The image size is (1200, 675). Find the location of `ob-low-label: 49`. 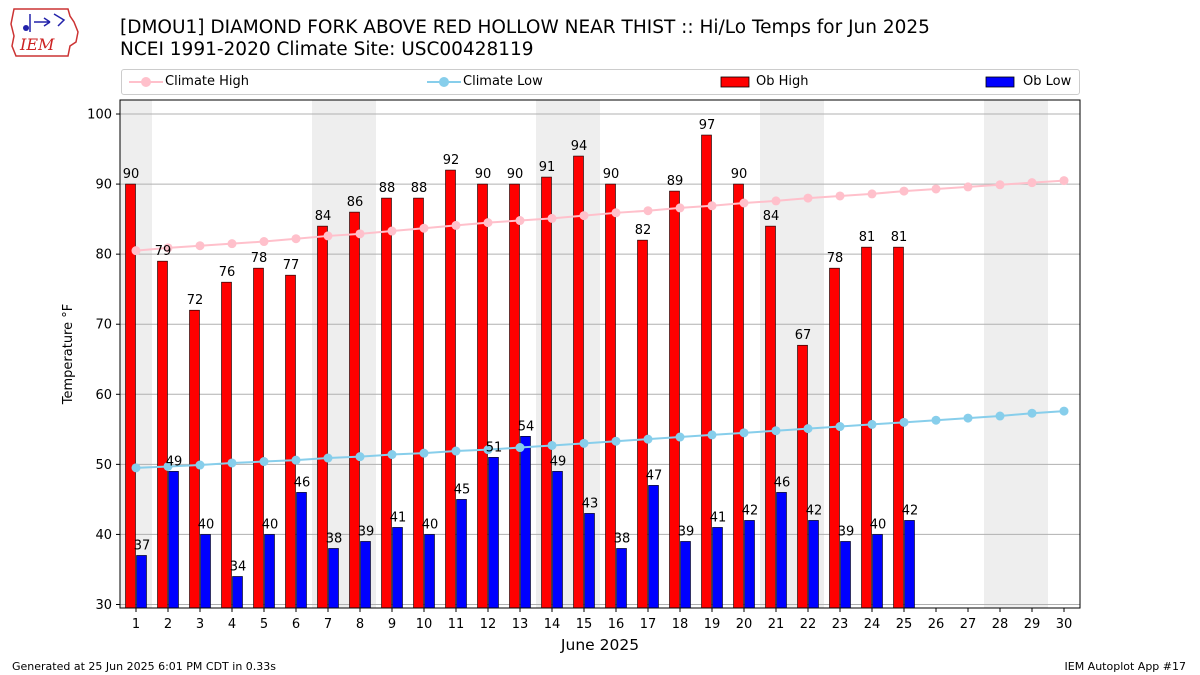

ob-low-label: 49 is located at coordinates (558, 461).